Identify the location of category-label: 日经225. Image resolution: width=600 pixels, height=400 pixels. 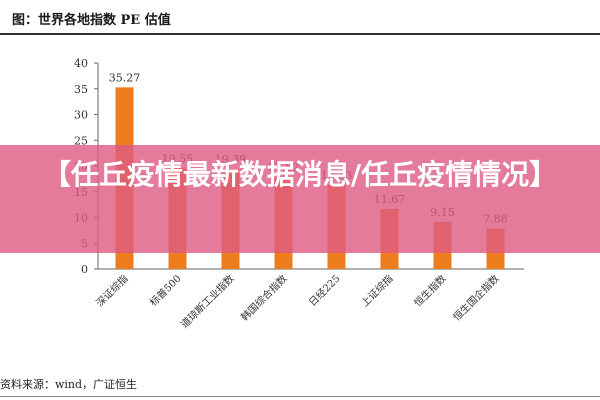
(324, 290).